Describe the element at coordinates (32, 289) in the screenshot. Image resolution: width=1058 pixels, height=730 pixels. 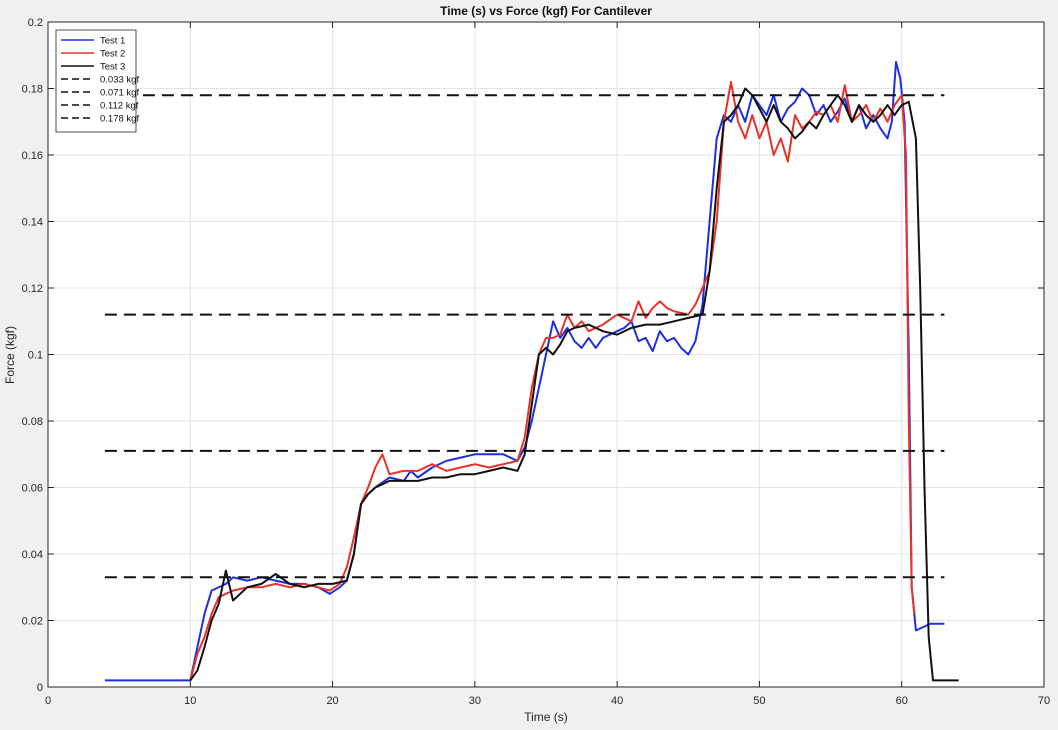
I see `y-tick-label: 0.12` at that location.